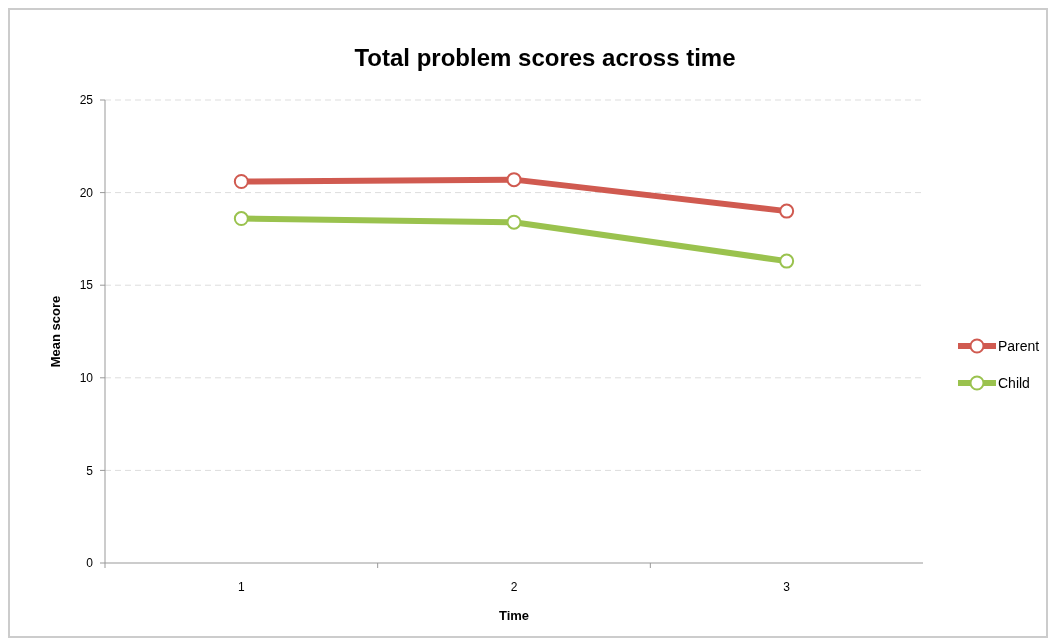  I want to click on y-axis-title: Mean score, so click(55, 331).